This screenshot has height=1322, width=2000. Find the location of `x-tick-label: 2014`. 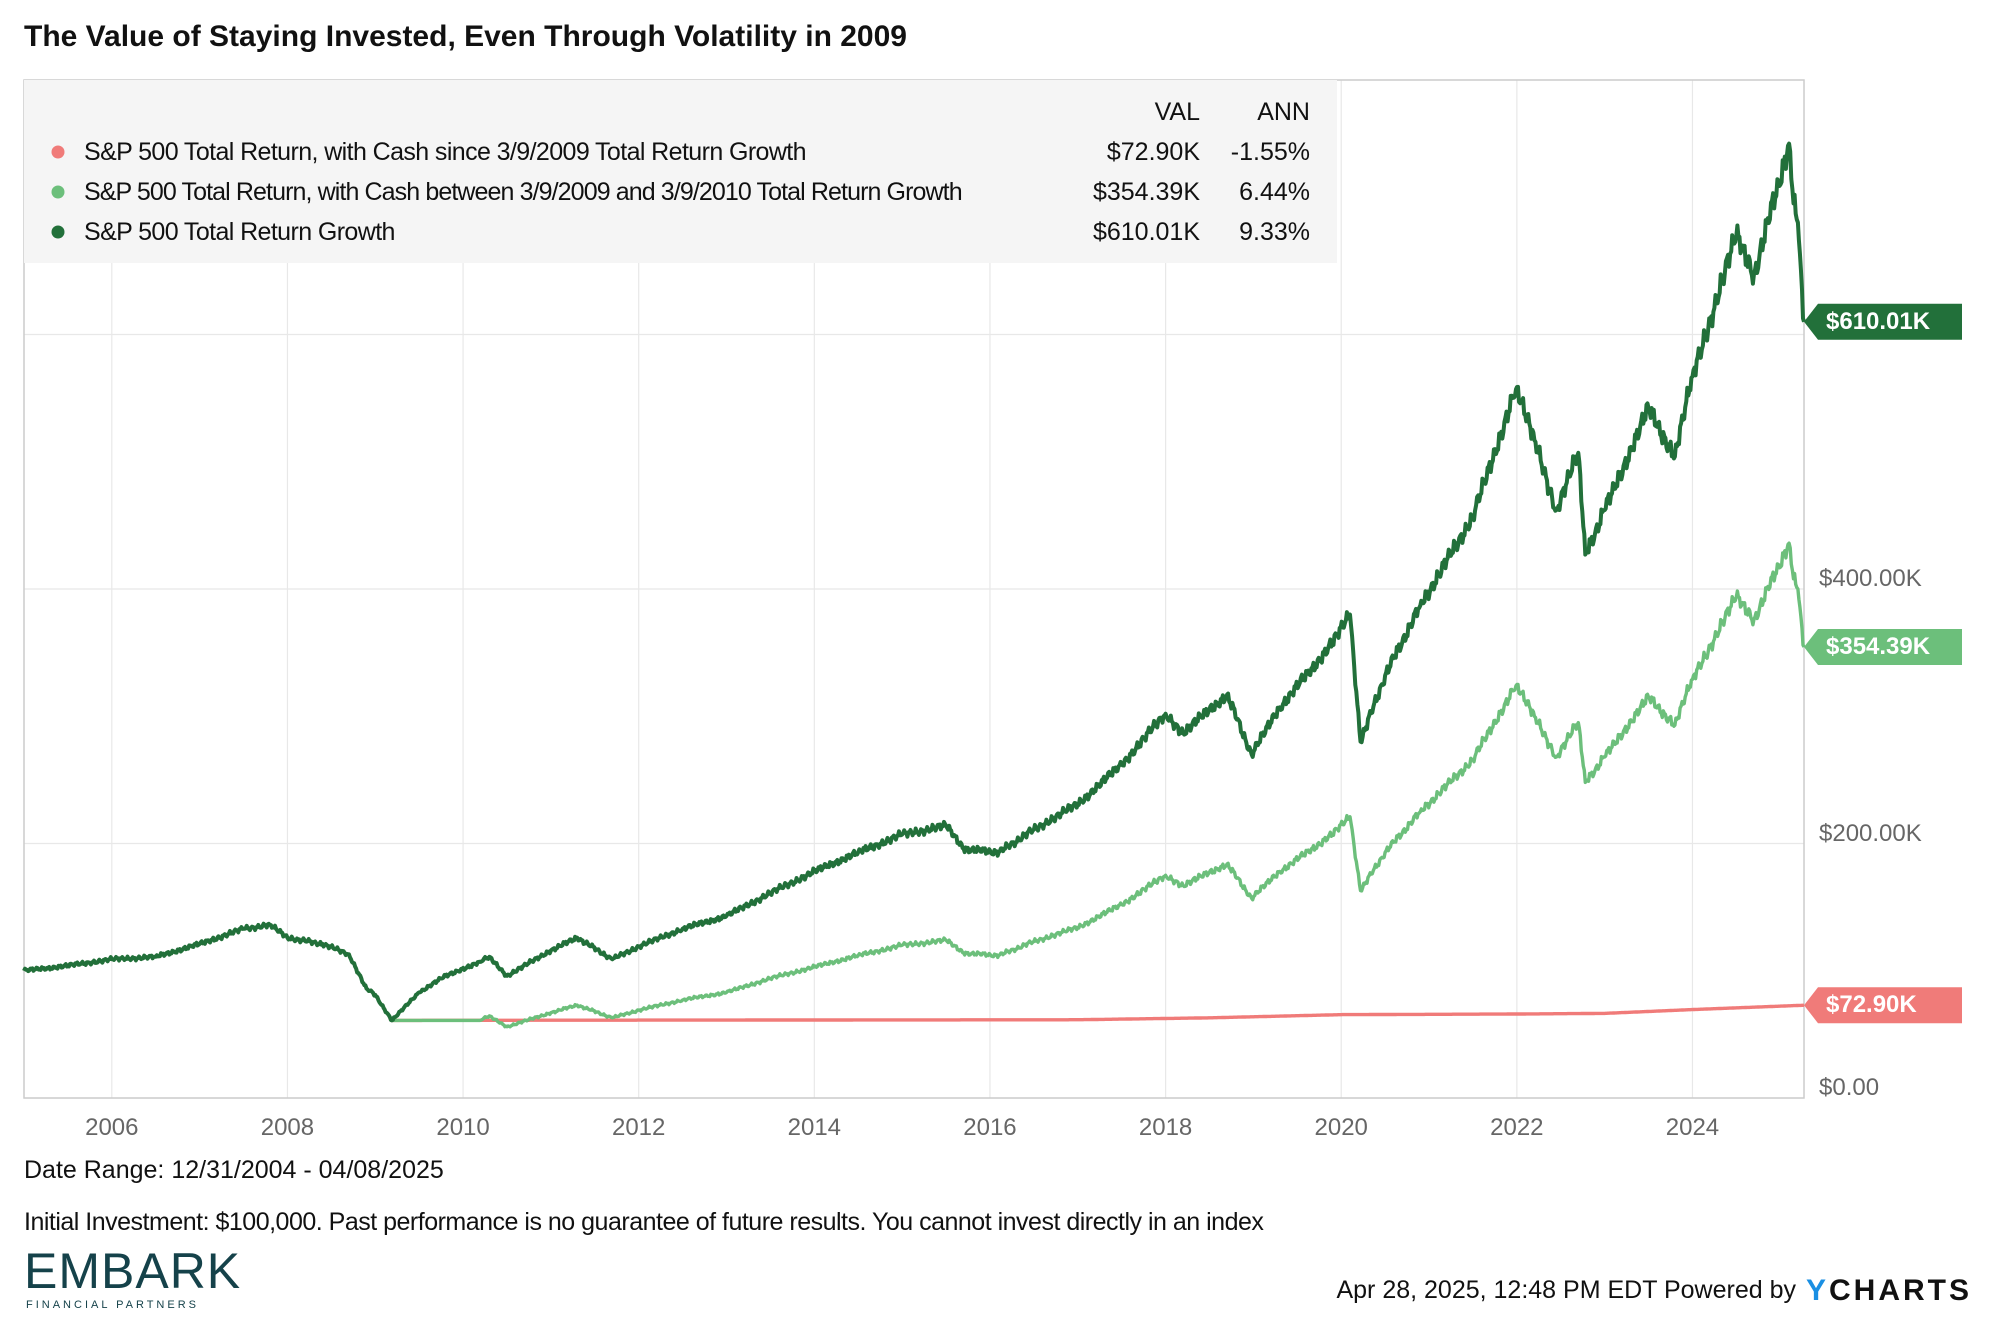

x-tick-label: 2014 is located at coordinates (814, 1127).